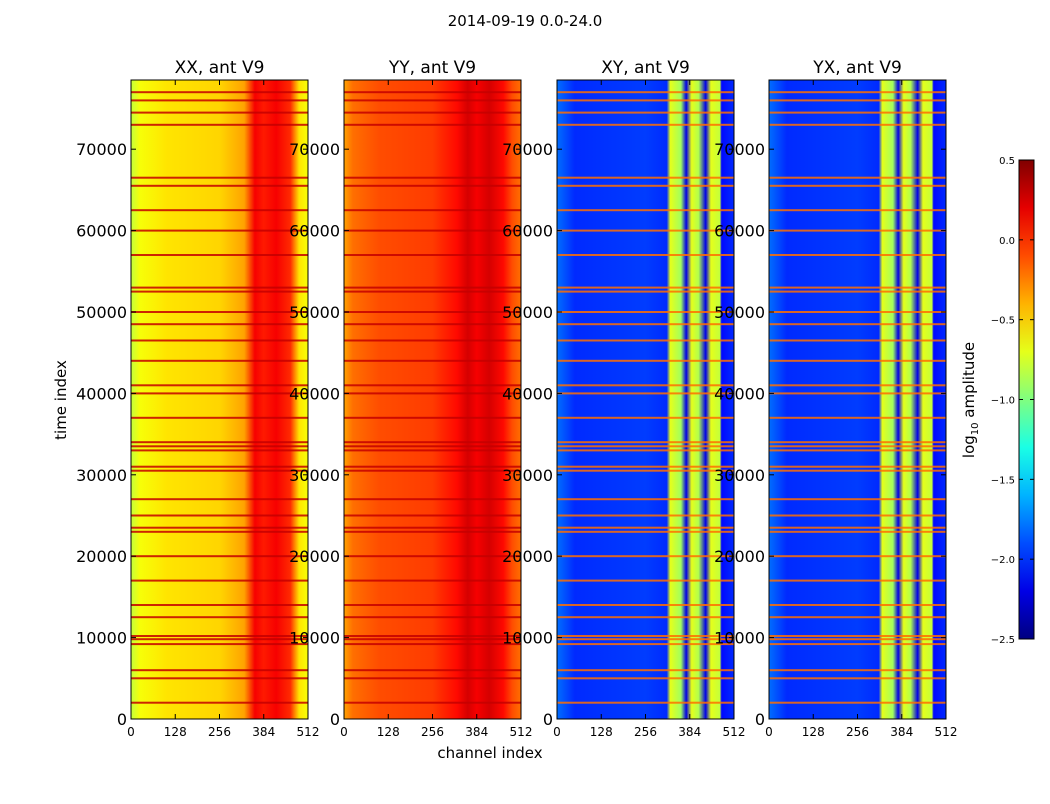 The height and width of the screenshot is (804, 1050). I want to click on colorbar-tick-label: −2.0, so click(1003, 560).